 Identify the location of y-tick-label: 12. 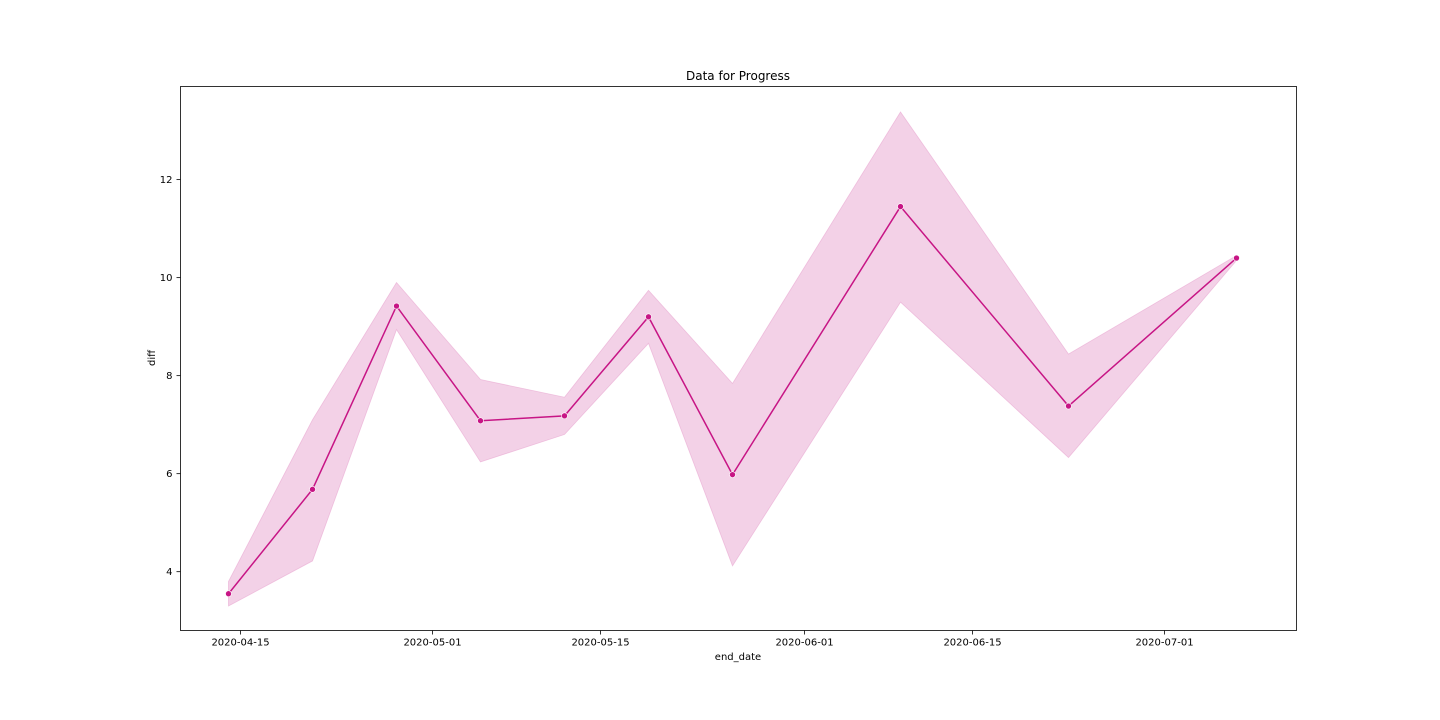
(166, 180).